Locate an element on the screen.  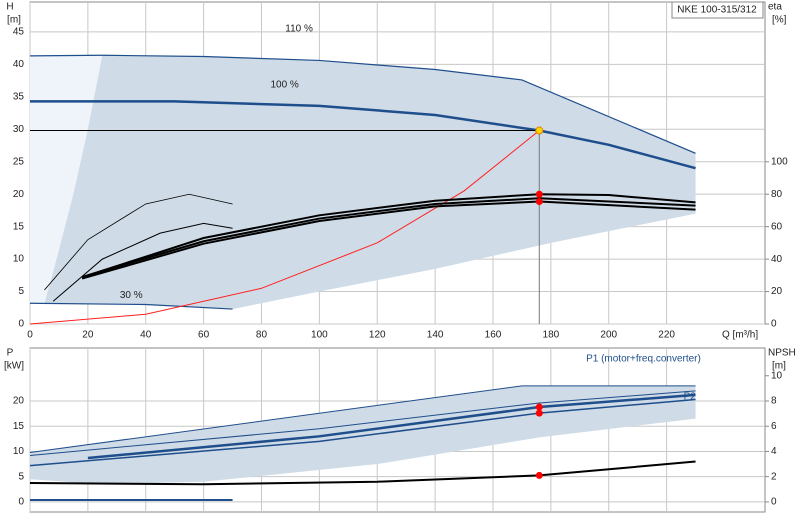
curve-label: 30 % is located at coordinates (131, 295).